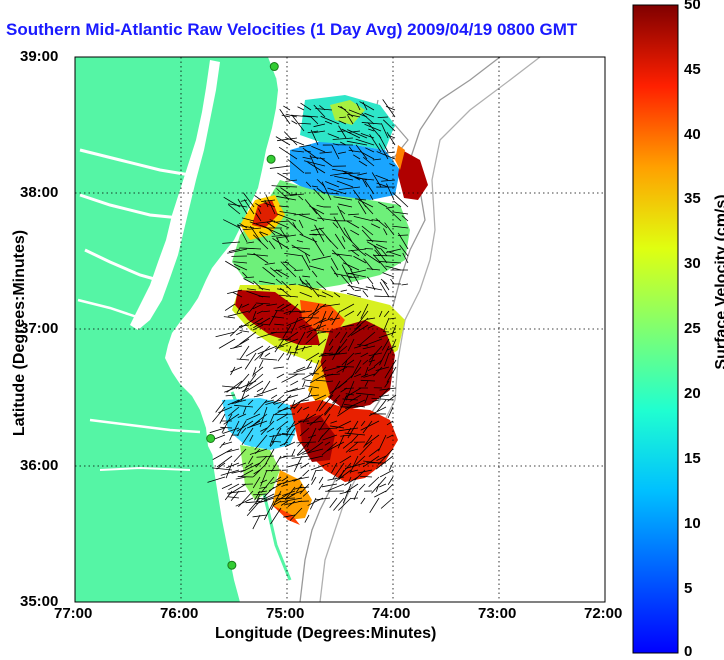 The width and height of the screenshot is (724, 660). What do you see at coordinates (692, 69) in the screenshot?
I see `colorbar-tick: 45` at bounding box center [692, 69].